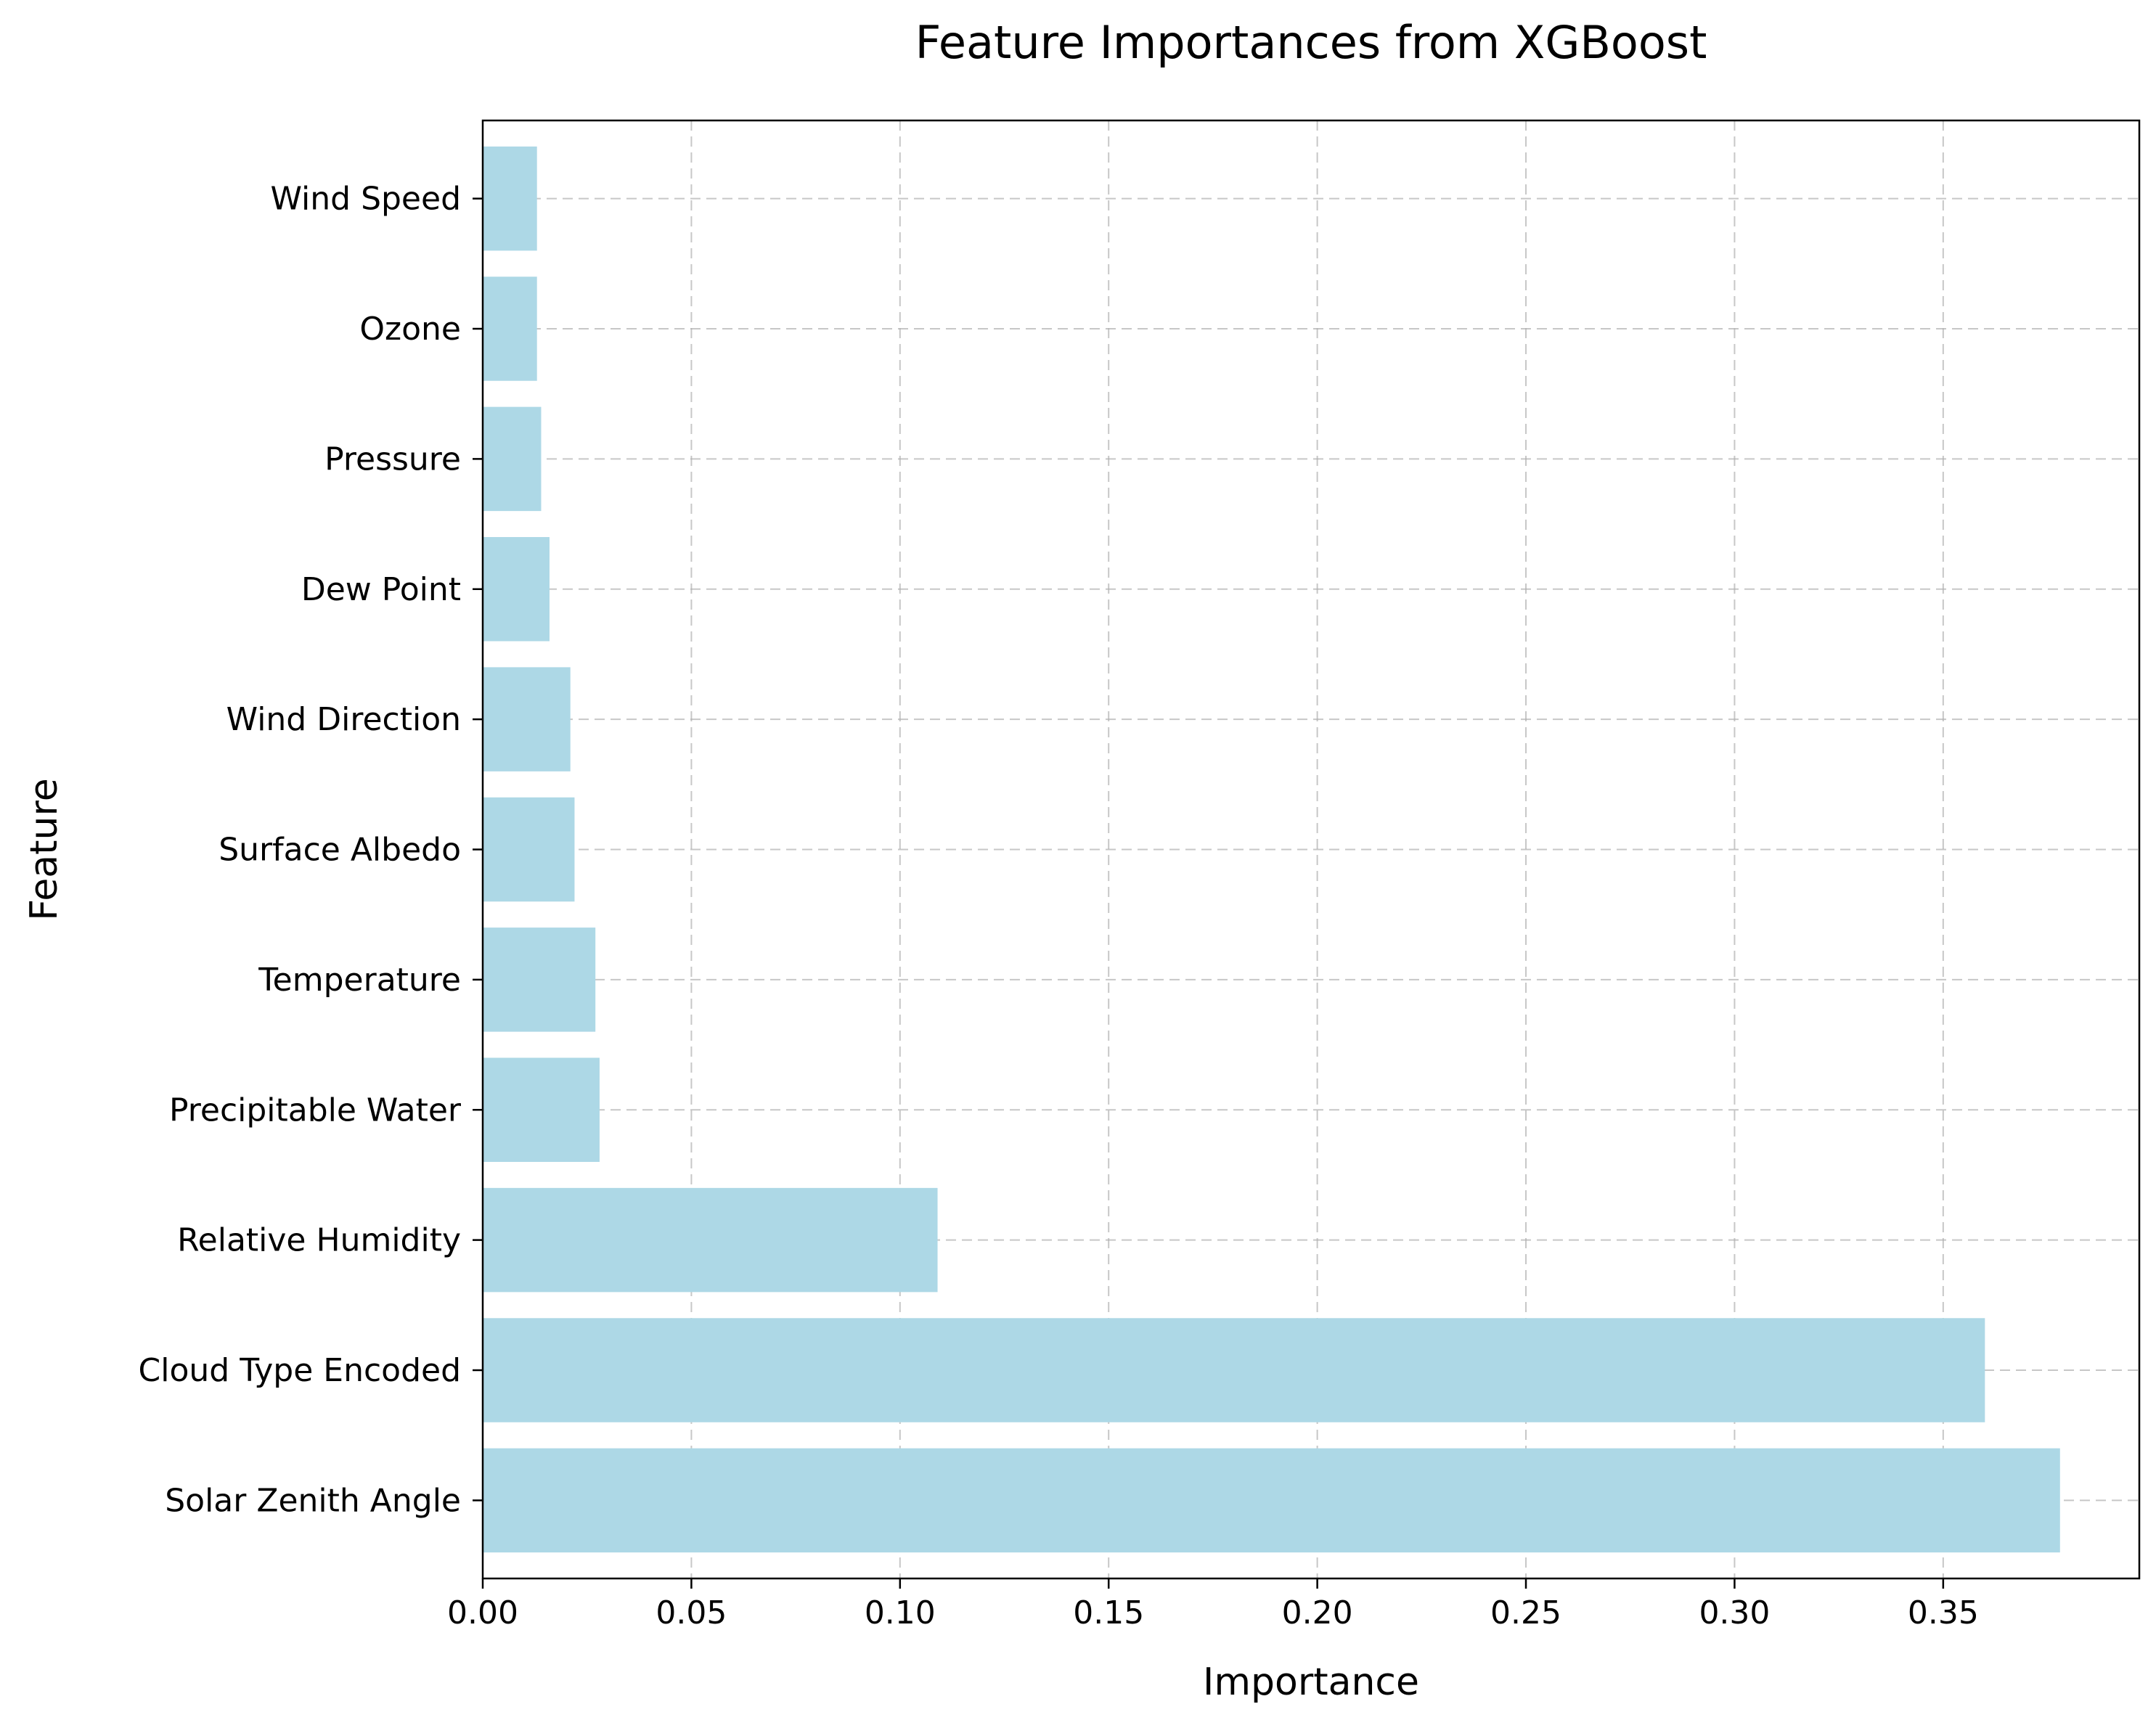 The image size is (2156, 1720). I want to click on x-tick-label: 0.05, so click(692, 1612).